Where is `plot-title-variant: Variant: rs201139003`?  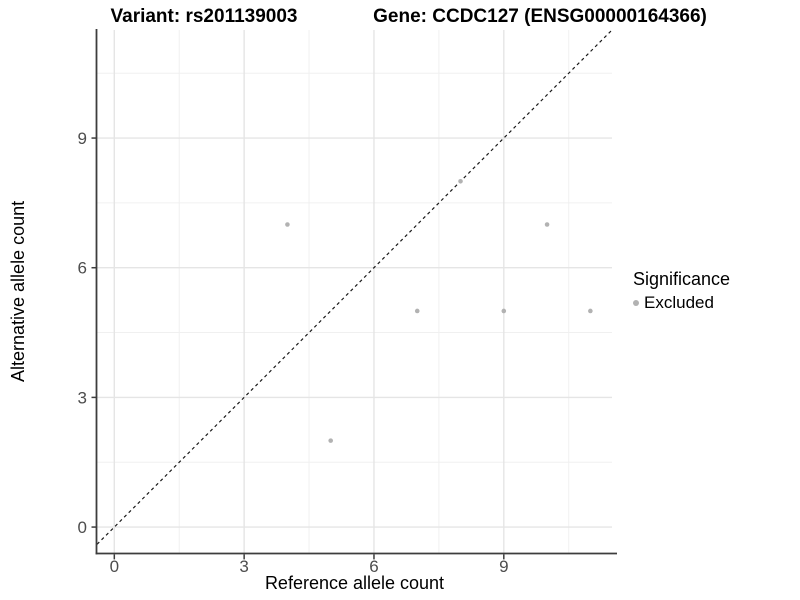 plot-title-variant: Variant: rs201139003 is located at coordinates (204, 16).